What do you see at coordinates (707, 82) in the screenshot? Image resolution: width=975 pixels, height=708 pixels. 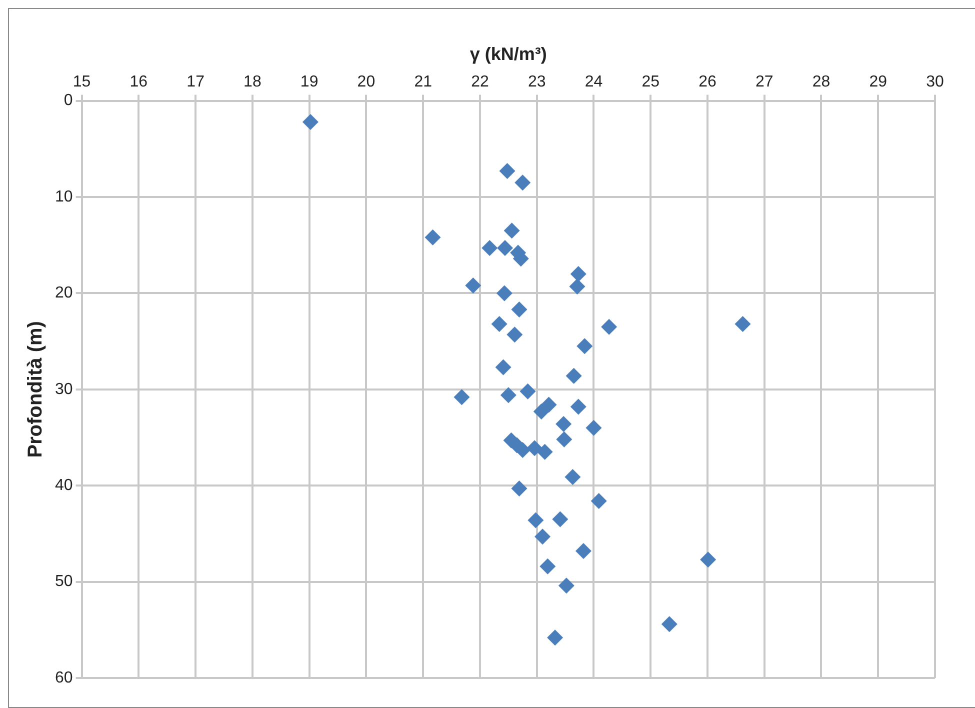 I see `x-tick-label: 26` at bounding box center [707, 82].